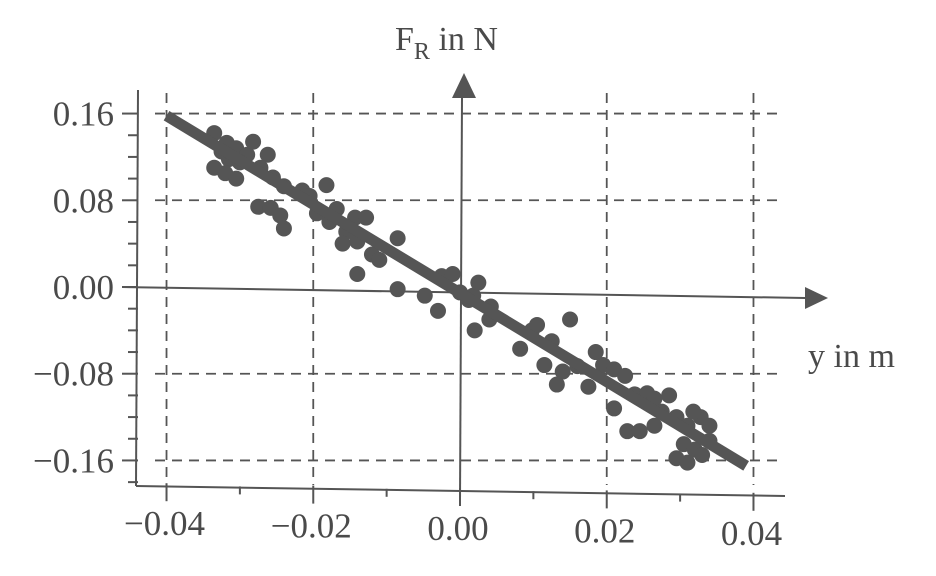  I want to click on x-tick-label: −0.04, so click(164, 523).